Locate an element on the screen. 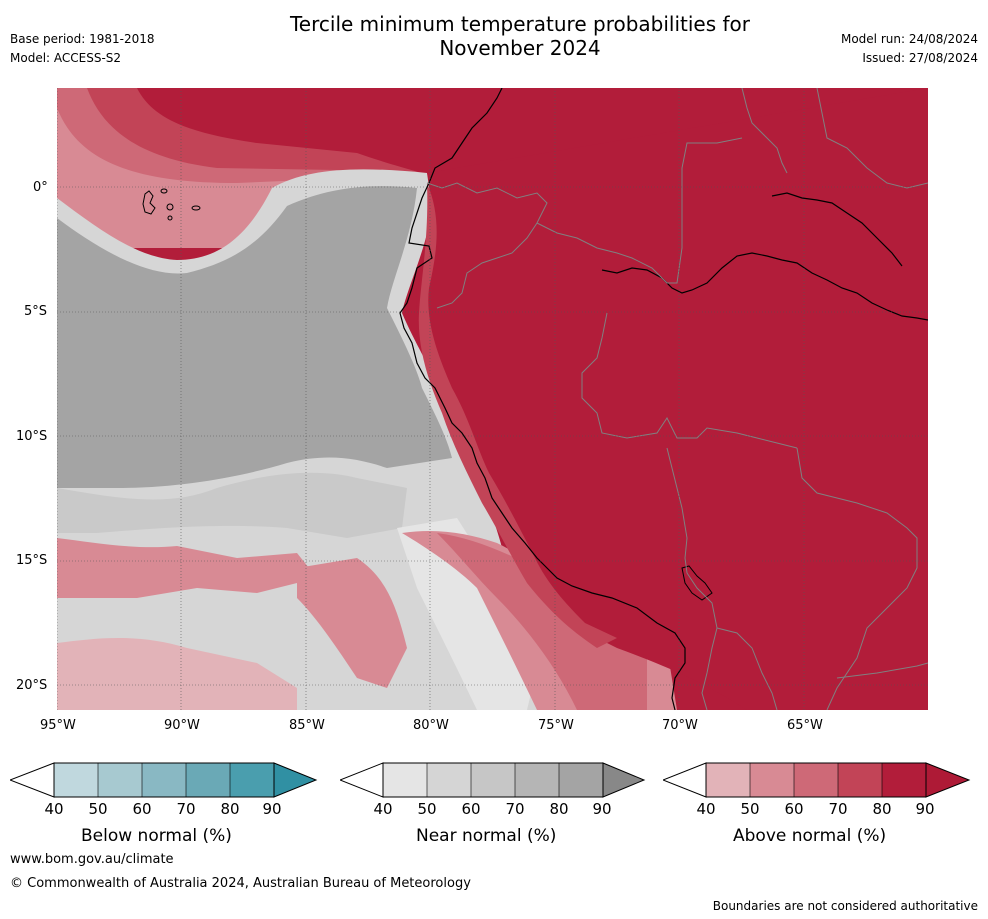  galapagos-island-isabela is located at coordinates (149, 202).